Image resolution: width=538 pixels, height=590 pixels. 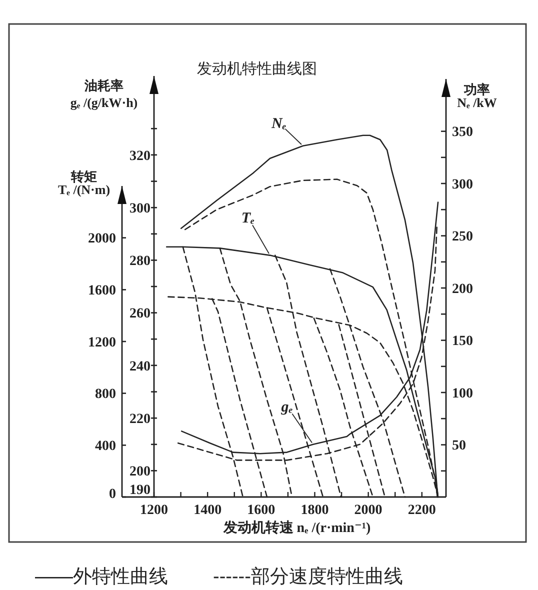 I want to click on y2-tick-label: 350, so click(x=462, y=132).